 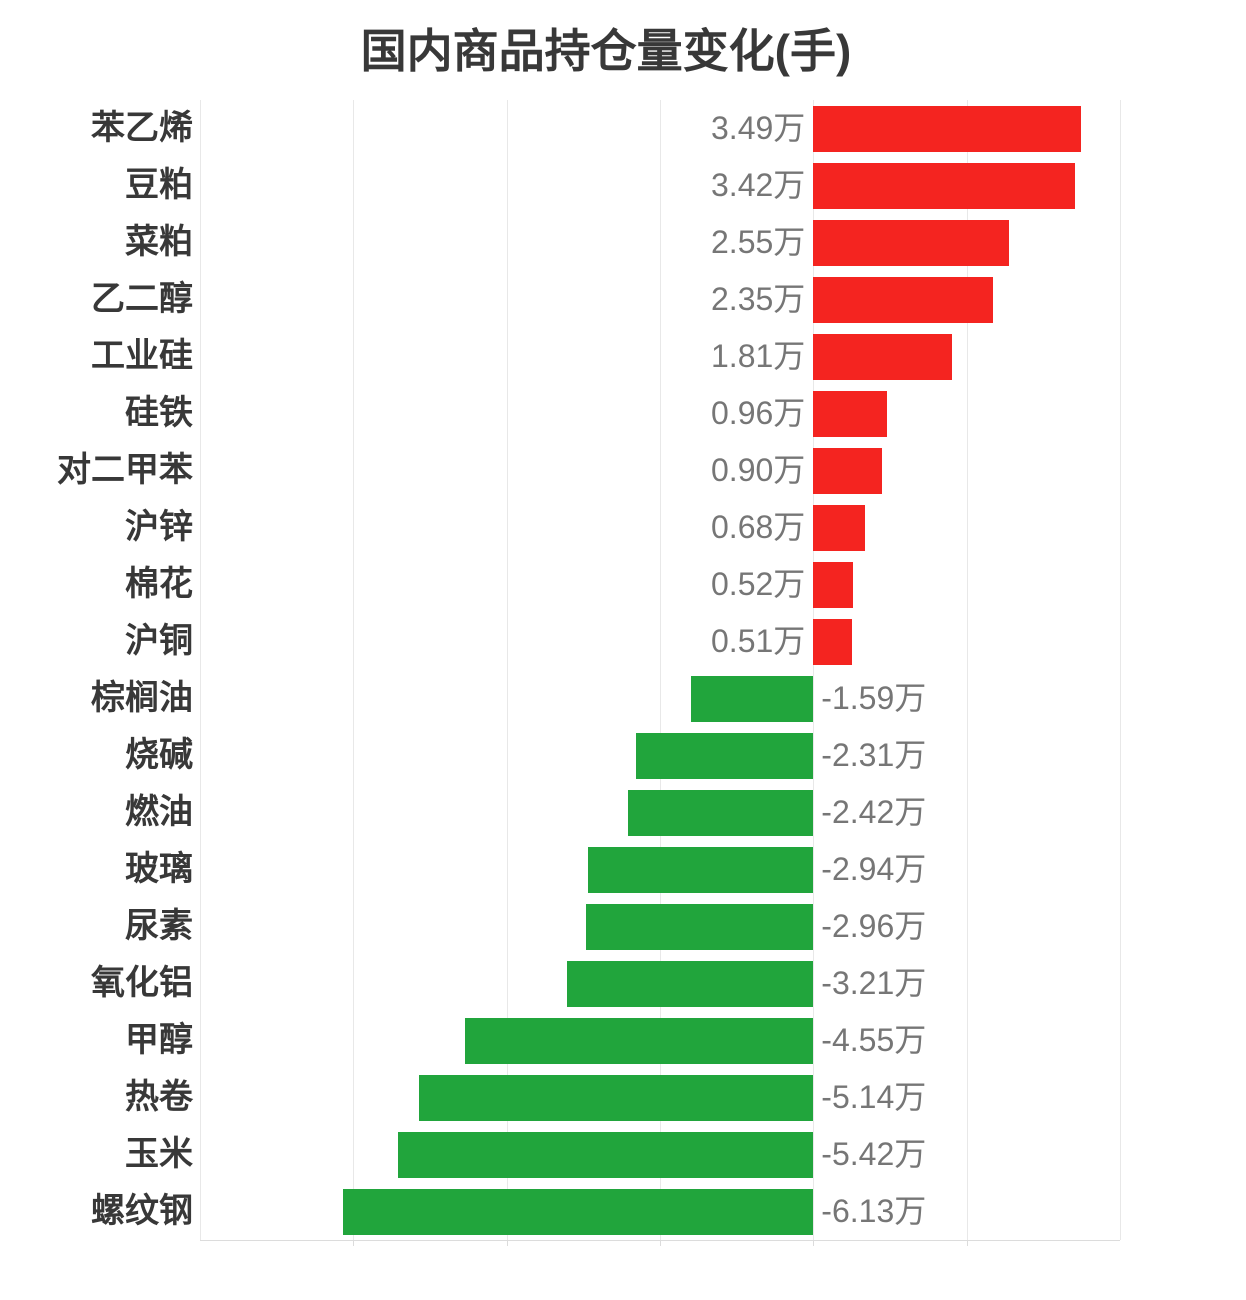 I want to click on value-label: -2.42万, so click(x=874, y=812).